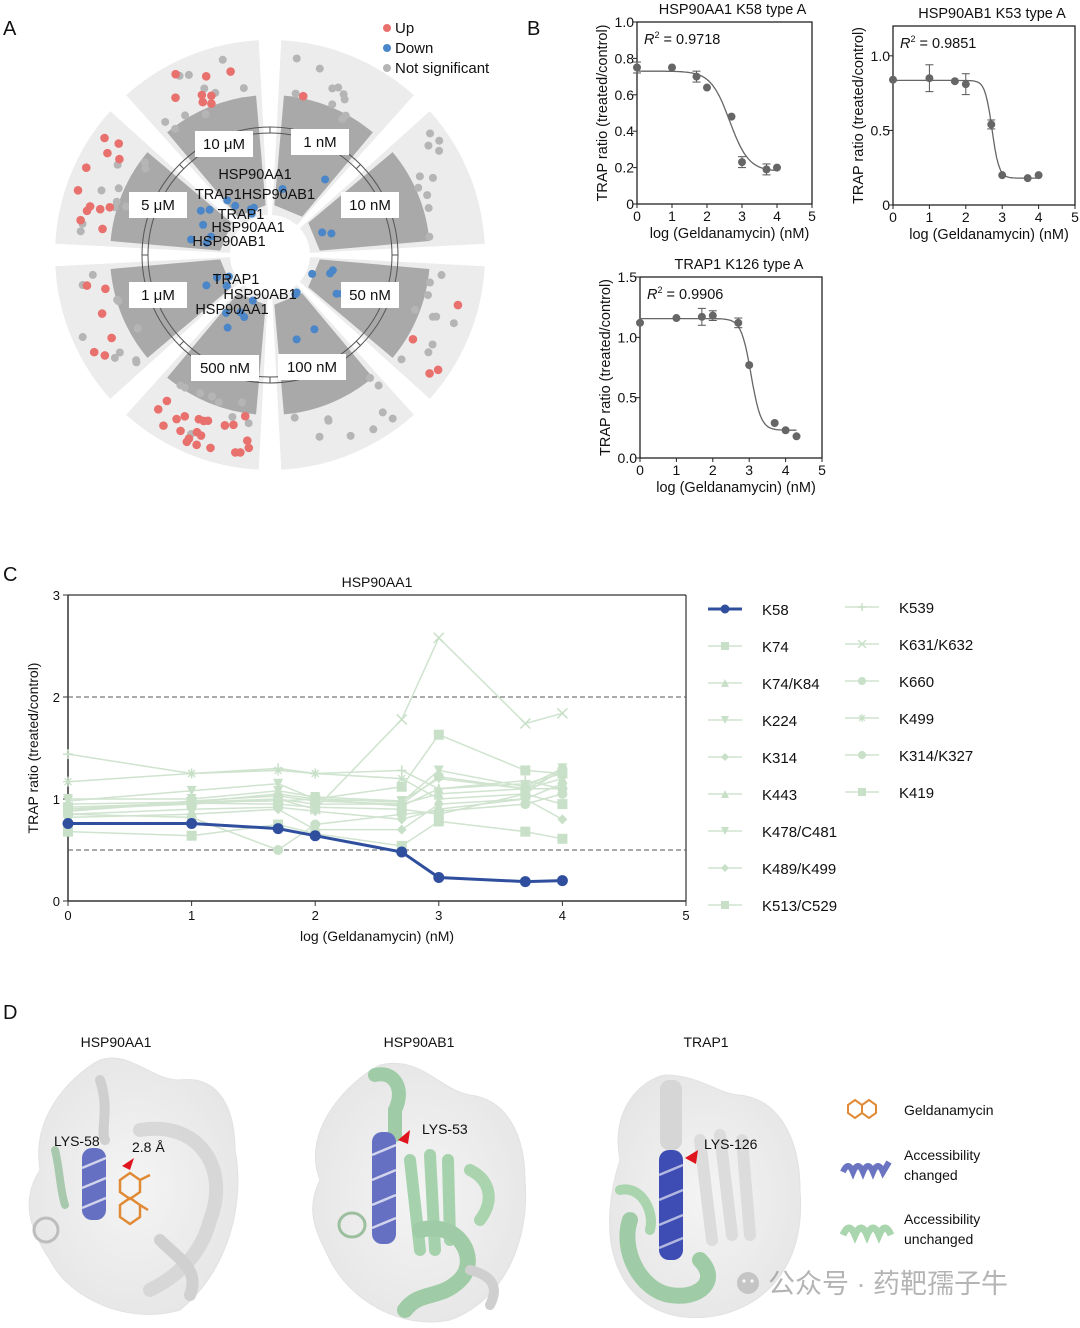 The height and width of the screenshot is (1328, 1080). What do you see at coordinates (377, 936) in the screenshot?
I see `x-axis-label: log (Geldanamycin) (nM)` at bounding box center [377, 936].